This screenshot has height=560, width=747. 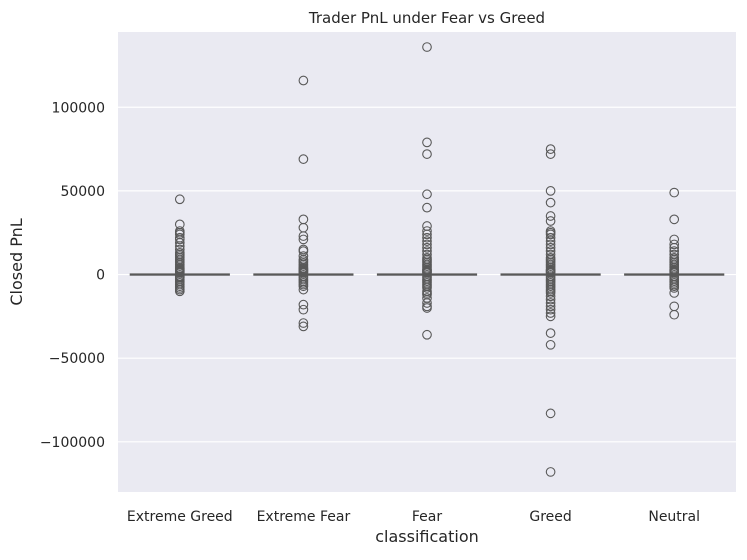 What do you see at coordinates (78, 108) in the screenshot?
I see `y-tick-label: 100000` at bounding box center [78, 108].